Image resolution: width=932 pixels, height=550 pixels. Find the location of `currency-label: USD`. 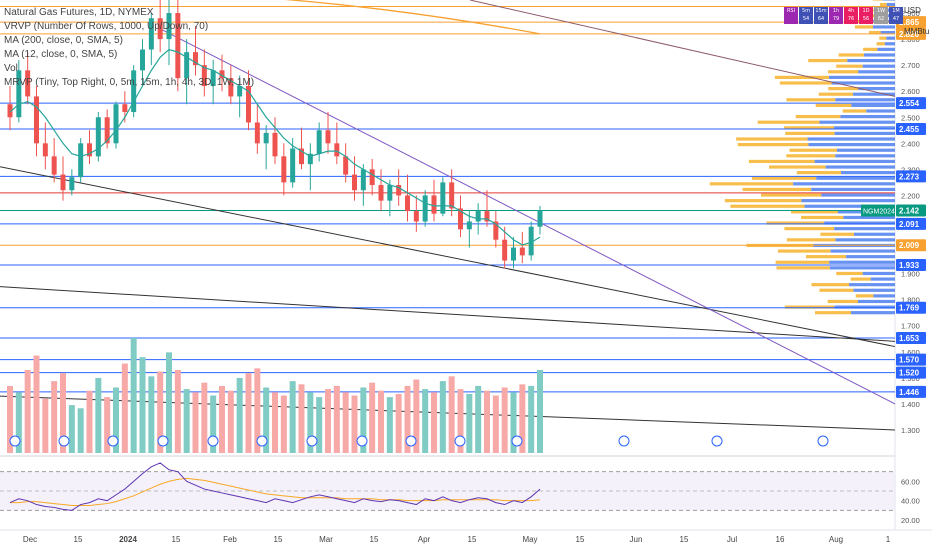

currency-label: USD is located at coordinates (912, 10).